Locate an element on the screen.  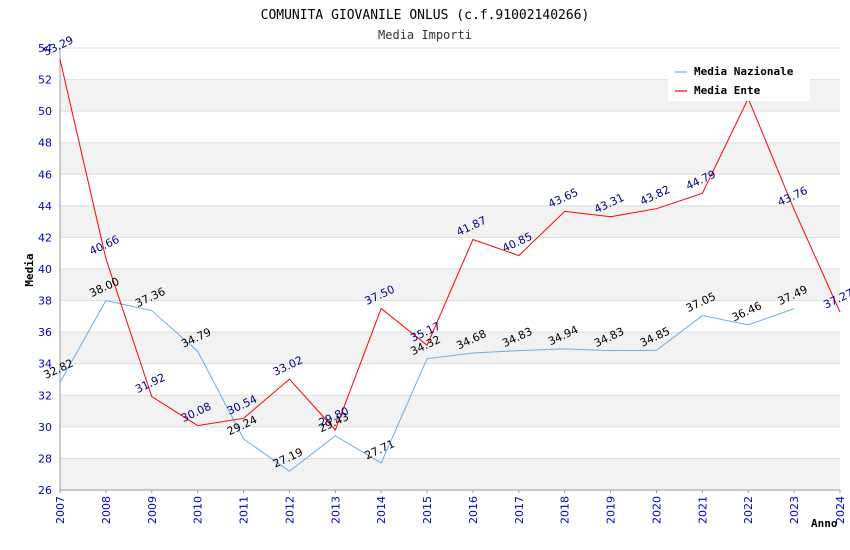
x-tick-label: 2017 is located at coordinates (519, 510).